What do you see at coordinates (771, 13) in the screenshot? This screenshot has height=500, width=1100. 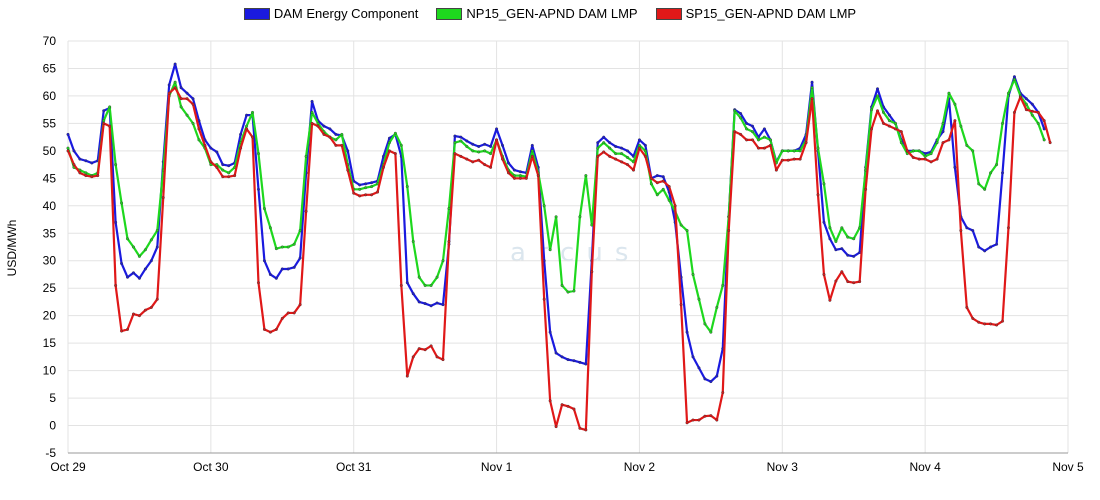 I see `legend-label: SP15_GEN-APND DAM LMP` at bounding box center [771, 13].